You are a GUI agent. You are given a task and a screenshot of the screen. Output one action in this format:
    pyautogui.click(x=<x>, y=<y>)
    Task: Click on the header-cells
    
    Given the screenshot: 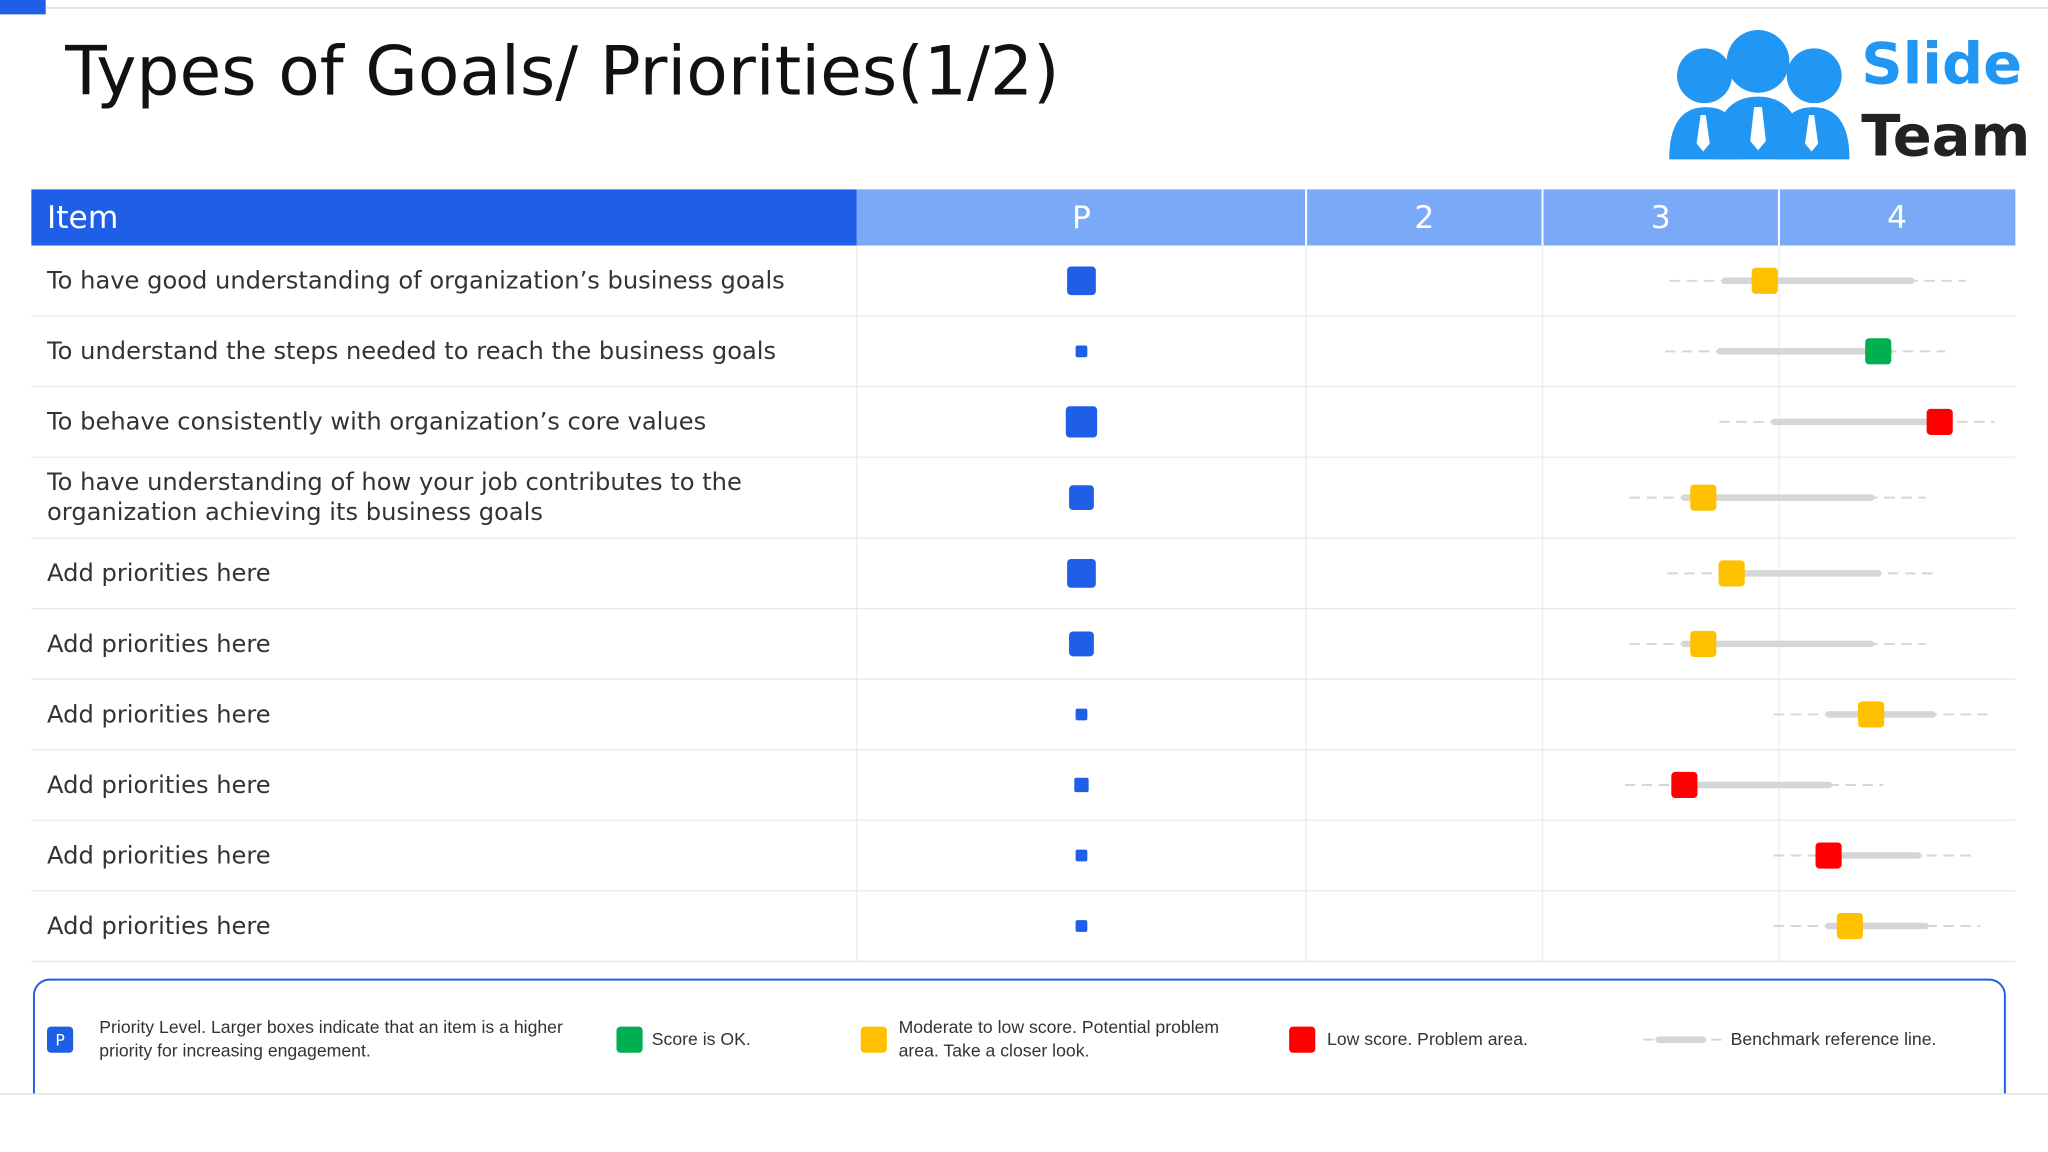 What is the action you would take?
    pyautogui.click(x=1436, y=217)
    